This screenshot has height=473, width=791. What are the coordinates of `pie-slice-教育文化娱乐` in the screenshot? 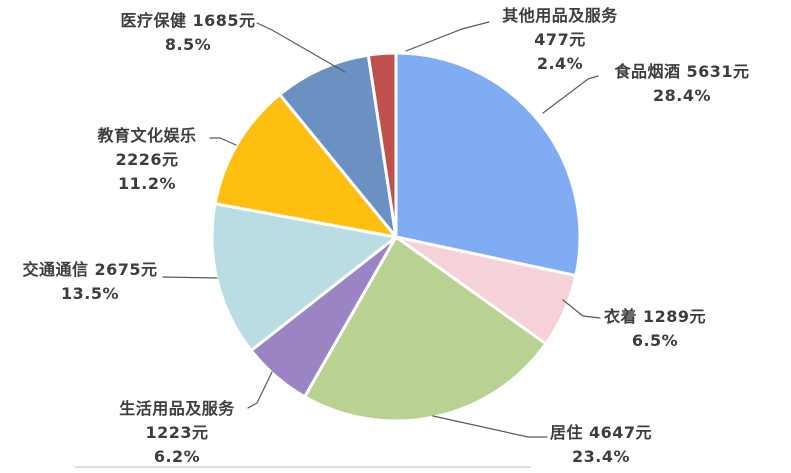 It's located at (305, 165).